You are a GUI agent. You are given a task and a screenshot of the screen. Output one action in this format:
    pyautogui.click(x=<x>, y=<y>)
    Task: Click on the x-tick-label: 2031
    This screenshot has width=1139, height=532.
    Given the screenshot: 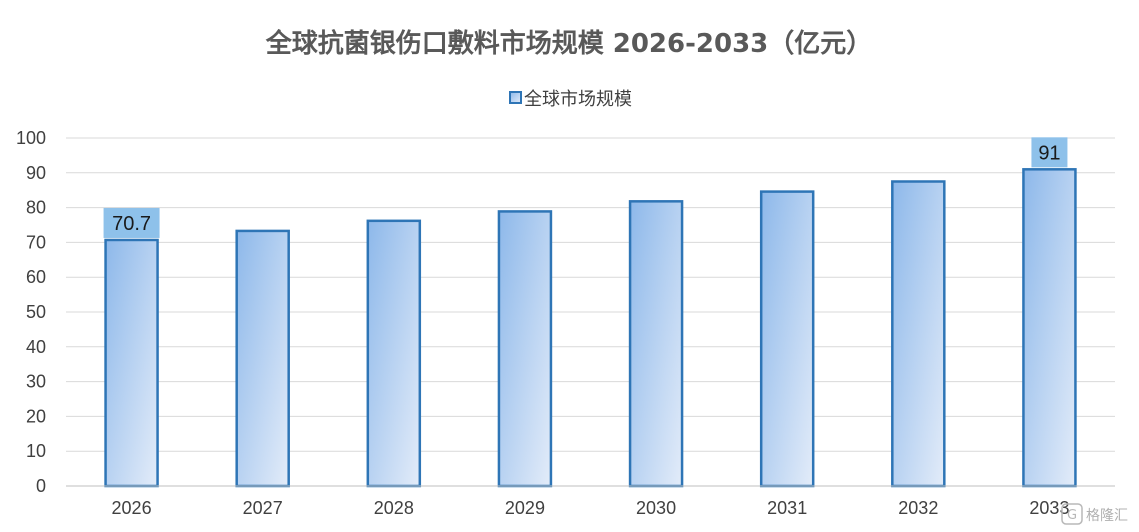 What is the action you would take?
    pyautogui.click(x=787, y=508)
    